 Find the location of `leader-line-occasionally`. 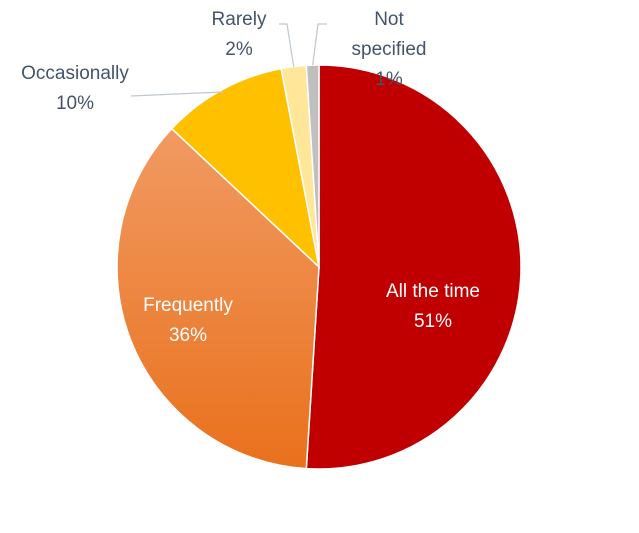

leader-line-occasionally is located at coordinates (177, 94).